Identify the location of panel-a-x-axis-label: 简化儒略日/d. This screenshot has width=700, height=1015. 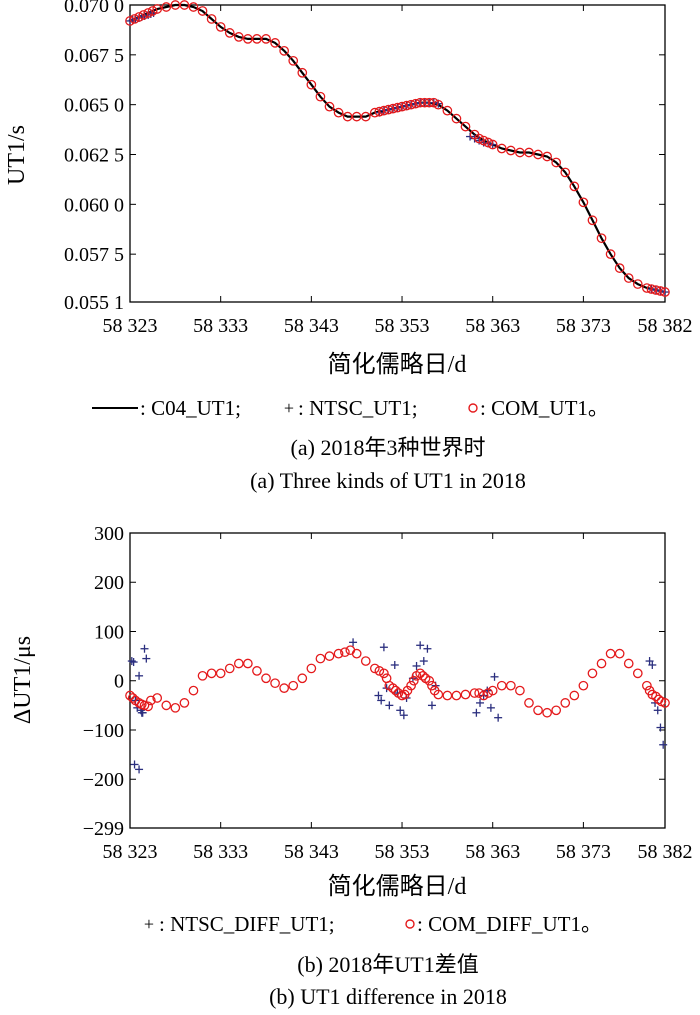
(397, 364).